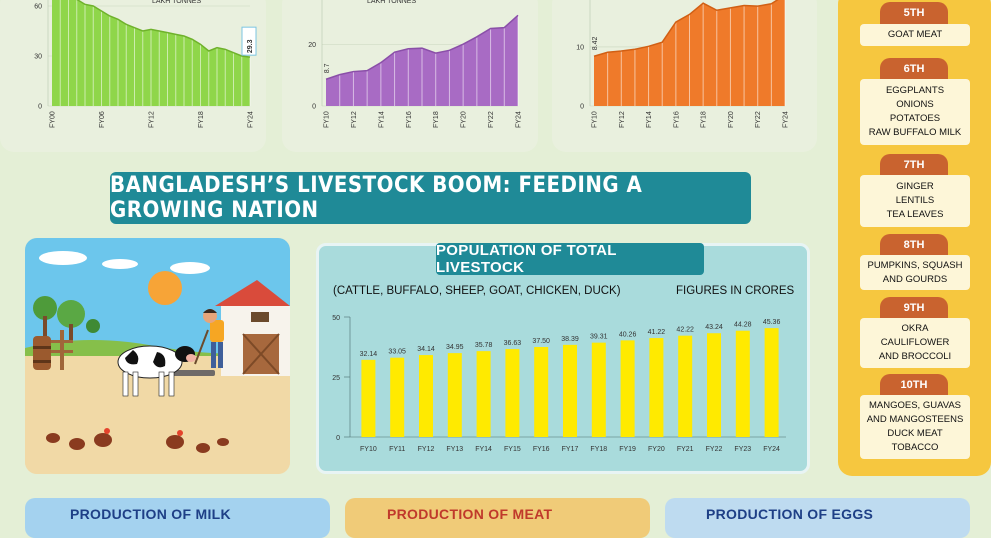 This screenshot has width=991, height=538. I want to click on rank-item: GOAT MEAT, so click(915, 35).